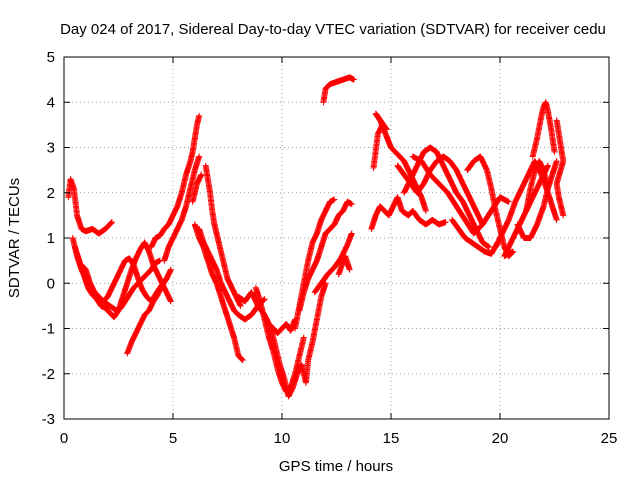  I want to click on x-axis-tick-labels: 0 5 10 15 20 25, so click(339, 438).